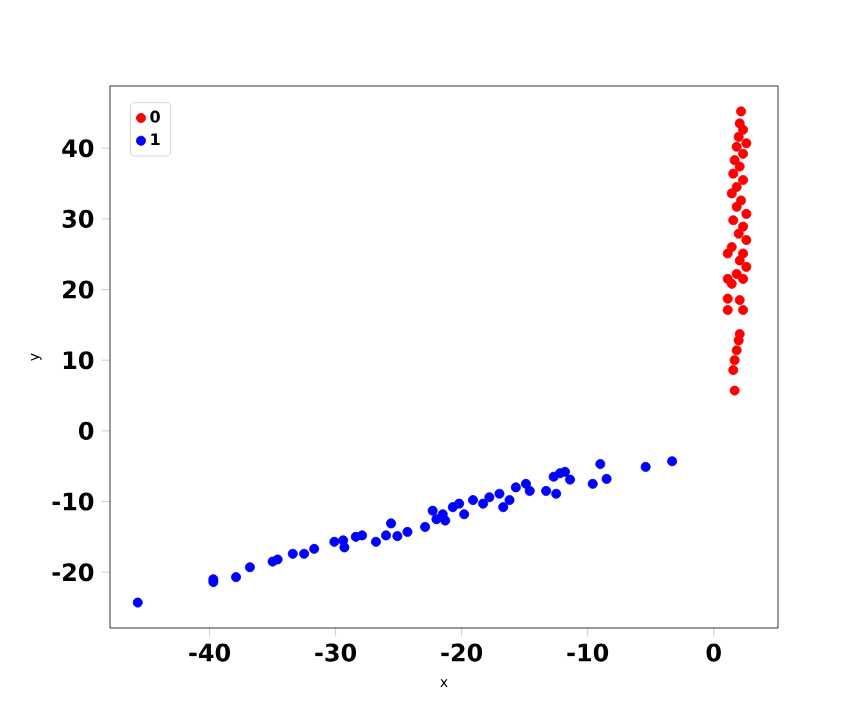 The height and width of the screenshot is (720, 864). Describe the element at coordinates (73, 501) in the screenshot. I see `y-tick-label: -10` at that location.